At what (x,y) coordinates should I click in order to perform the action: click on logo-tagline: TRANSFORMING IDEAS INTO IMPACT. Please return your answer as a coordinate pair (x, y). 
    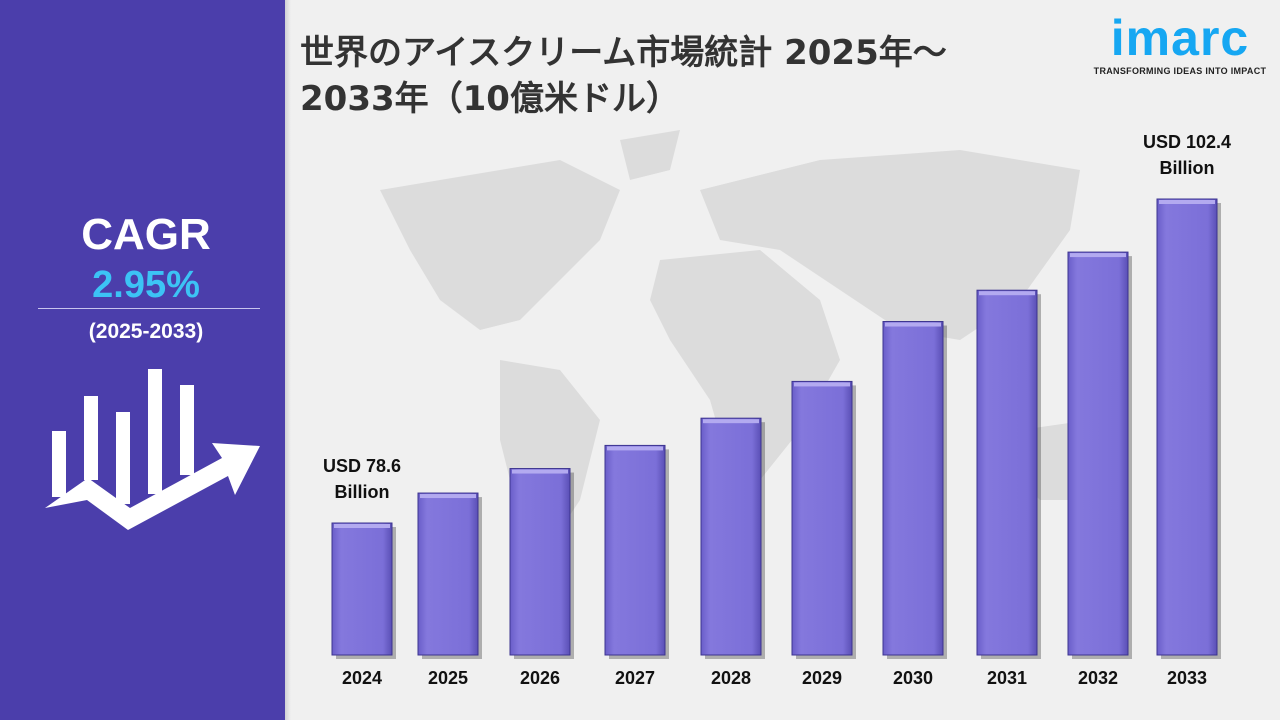
    Looking at the image, I should click on (1180, 71).